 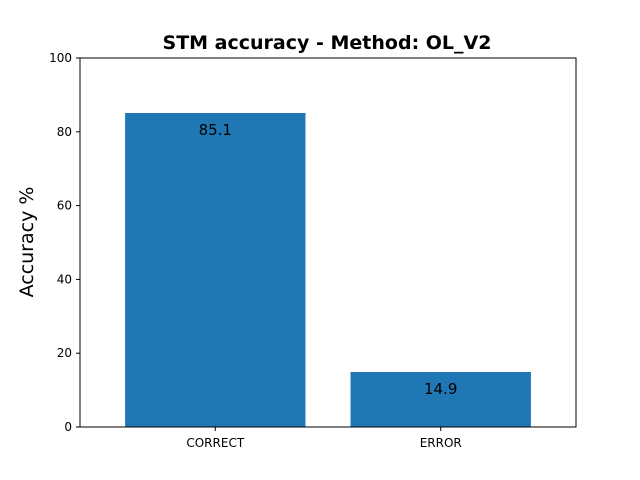 What do you see at coordinates (64, 279) in the screenshot?
I see `y-tick-label: 40` at bounding box center [64, 279].